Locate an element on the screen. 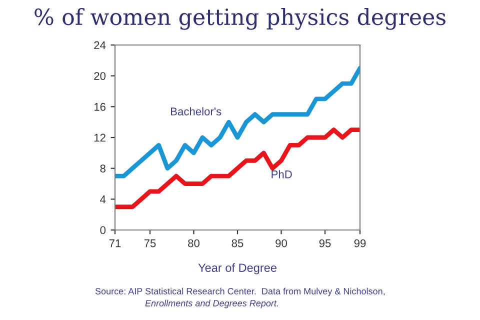 The width and height of the screenshot is (480, 320). x-tick-label: 71 is located at coordinates (115, 243).